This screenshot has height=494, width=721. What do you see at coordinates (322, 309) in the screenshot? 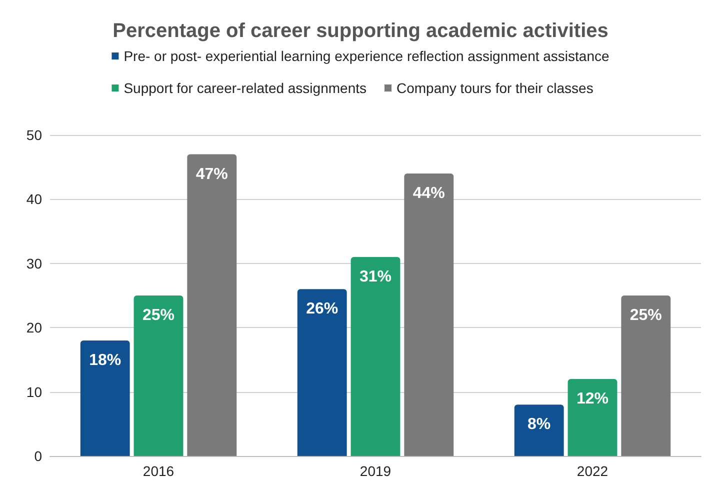
I see `data-label: 26%` at bounding box center [322, 309].